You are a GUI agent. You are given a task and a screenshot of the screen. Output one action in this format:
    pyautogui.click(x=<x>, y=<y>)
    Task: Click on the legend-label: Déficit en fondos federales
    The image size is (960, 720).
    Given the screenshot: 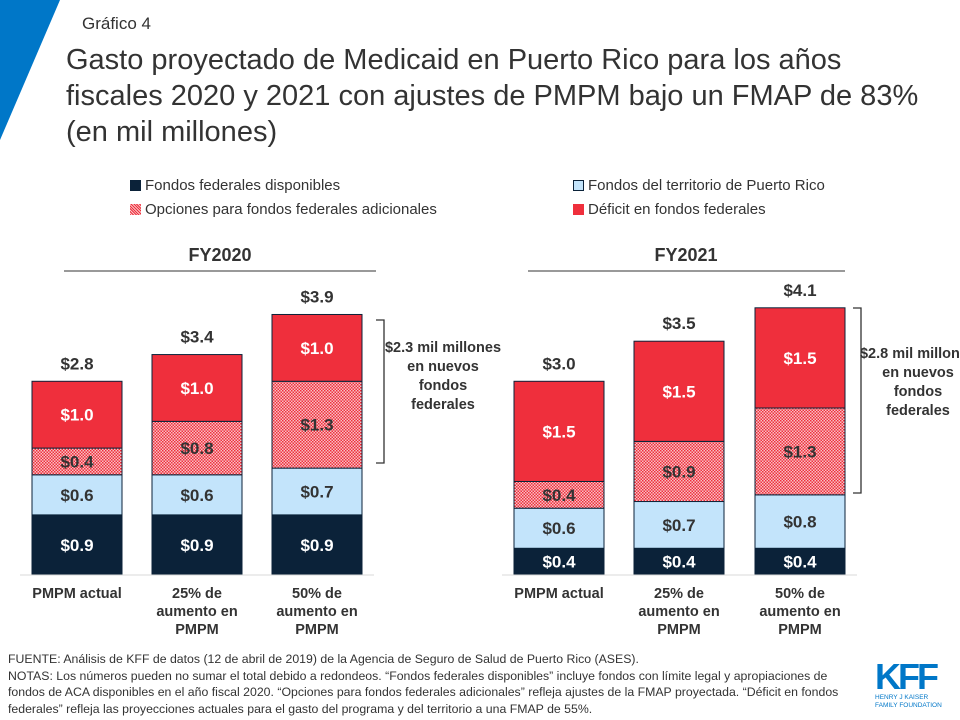 What is the action you would take?
    pyautogui.click(x=677, y=209)
    